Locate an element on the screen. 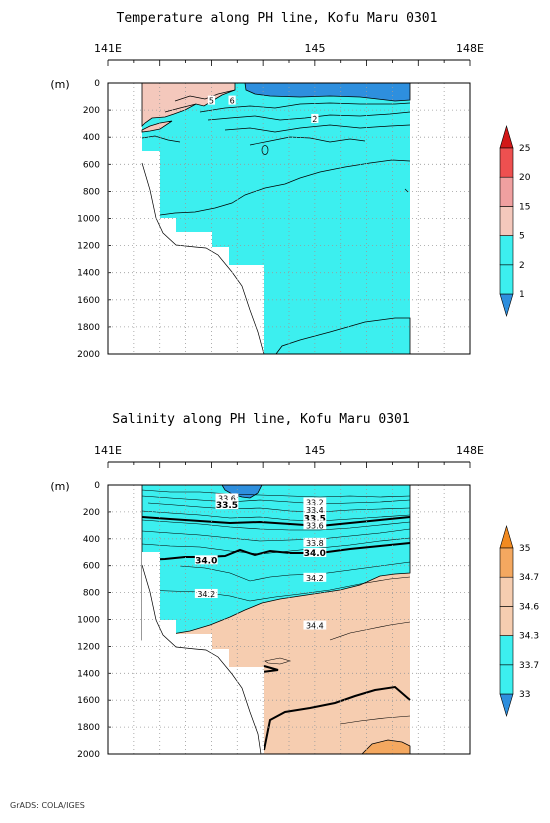 The image size is (550, 823). salinity-y-axis: 0 200 400 600 800 1000 1200 1400 1600 1800 2000 is located at coordinates (94, 620).